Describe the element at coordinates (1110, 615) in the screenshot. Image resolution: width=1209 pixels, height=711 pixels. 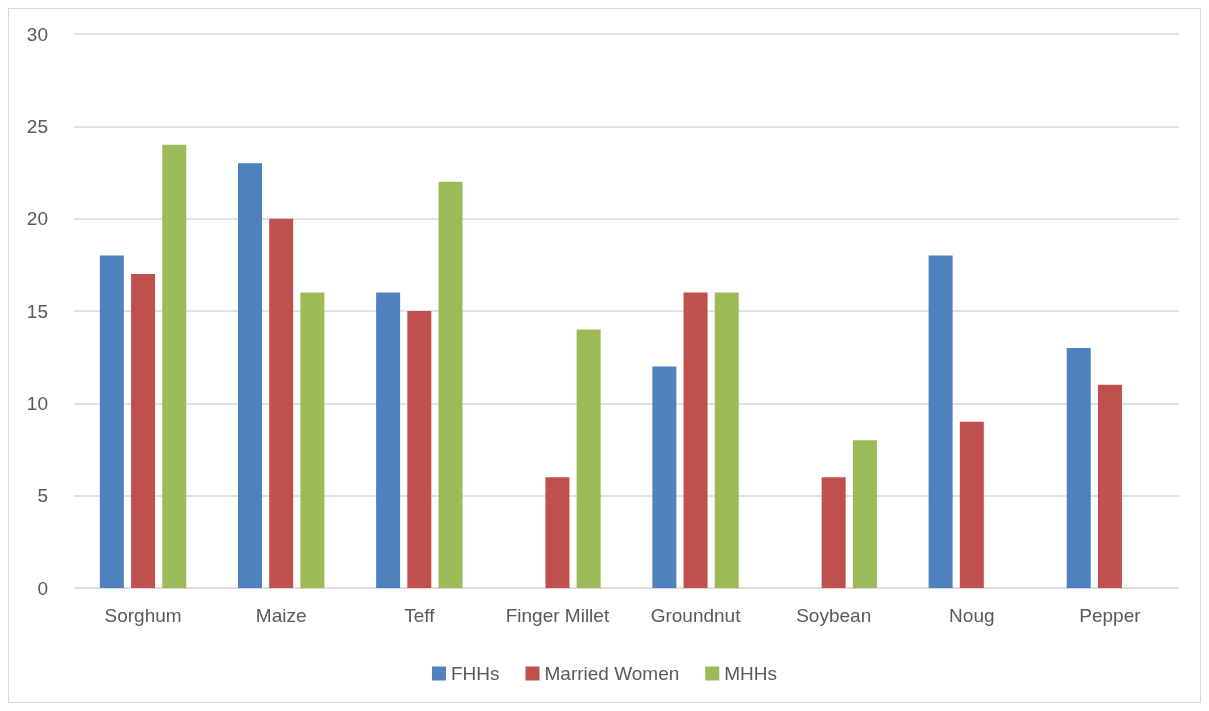
I see `x-tick-label: Pepper` at that location.